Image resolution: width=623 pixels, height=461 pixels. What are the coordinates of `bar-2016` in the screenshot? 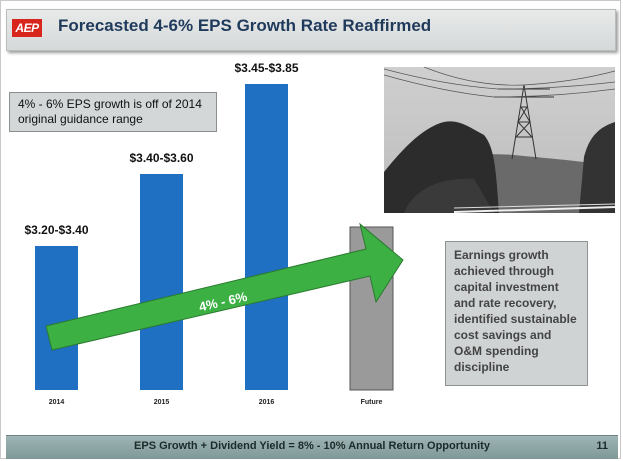 It's located at (266, 237).